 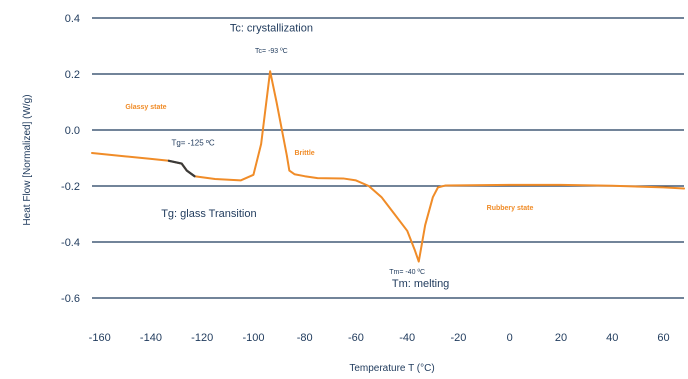 What do you see at coordinates (70, 187) in the screenshot?
I see `y-tick-label: -0.2` at bounding box center [70, 187].